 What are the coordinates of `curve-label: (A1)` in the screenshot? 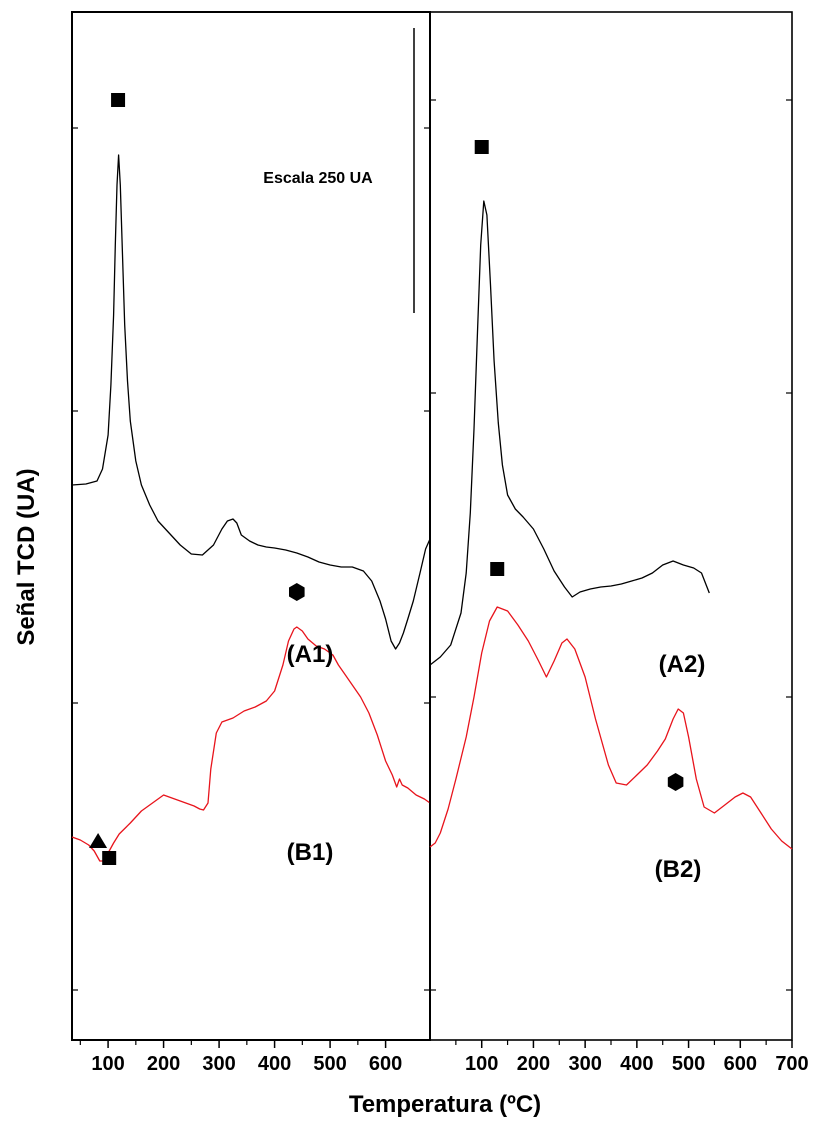 It's located at (310, 654).